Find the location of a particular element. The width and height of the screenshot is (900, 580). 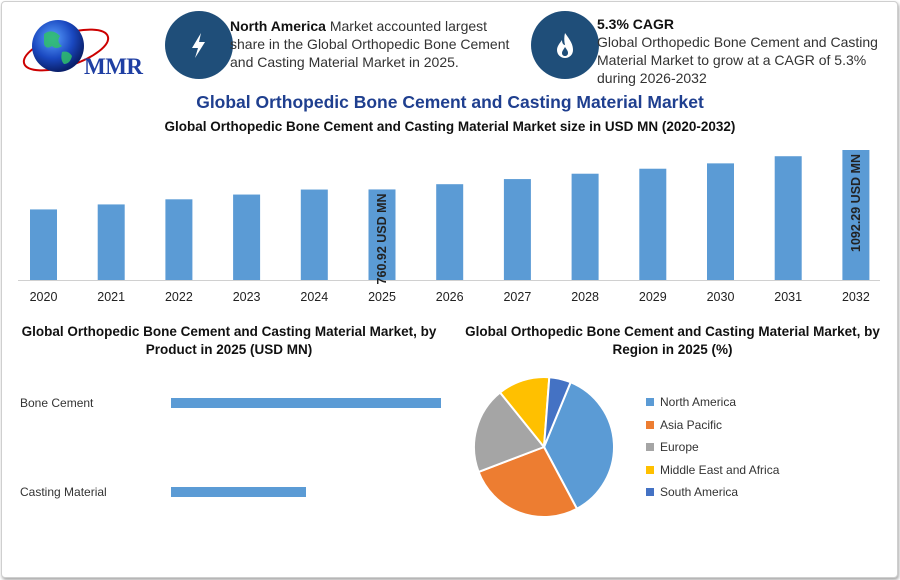

pie-slice-europe is located at coordinates (509, 432).